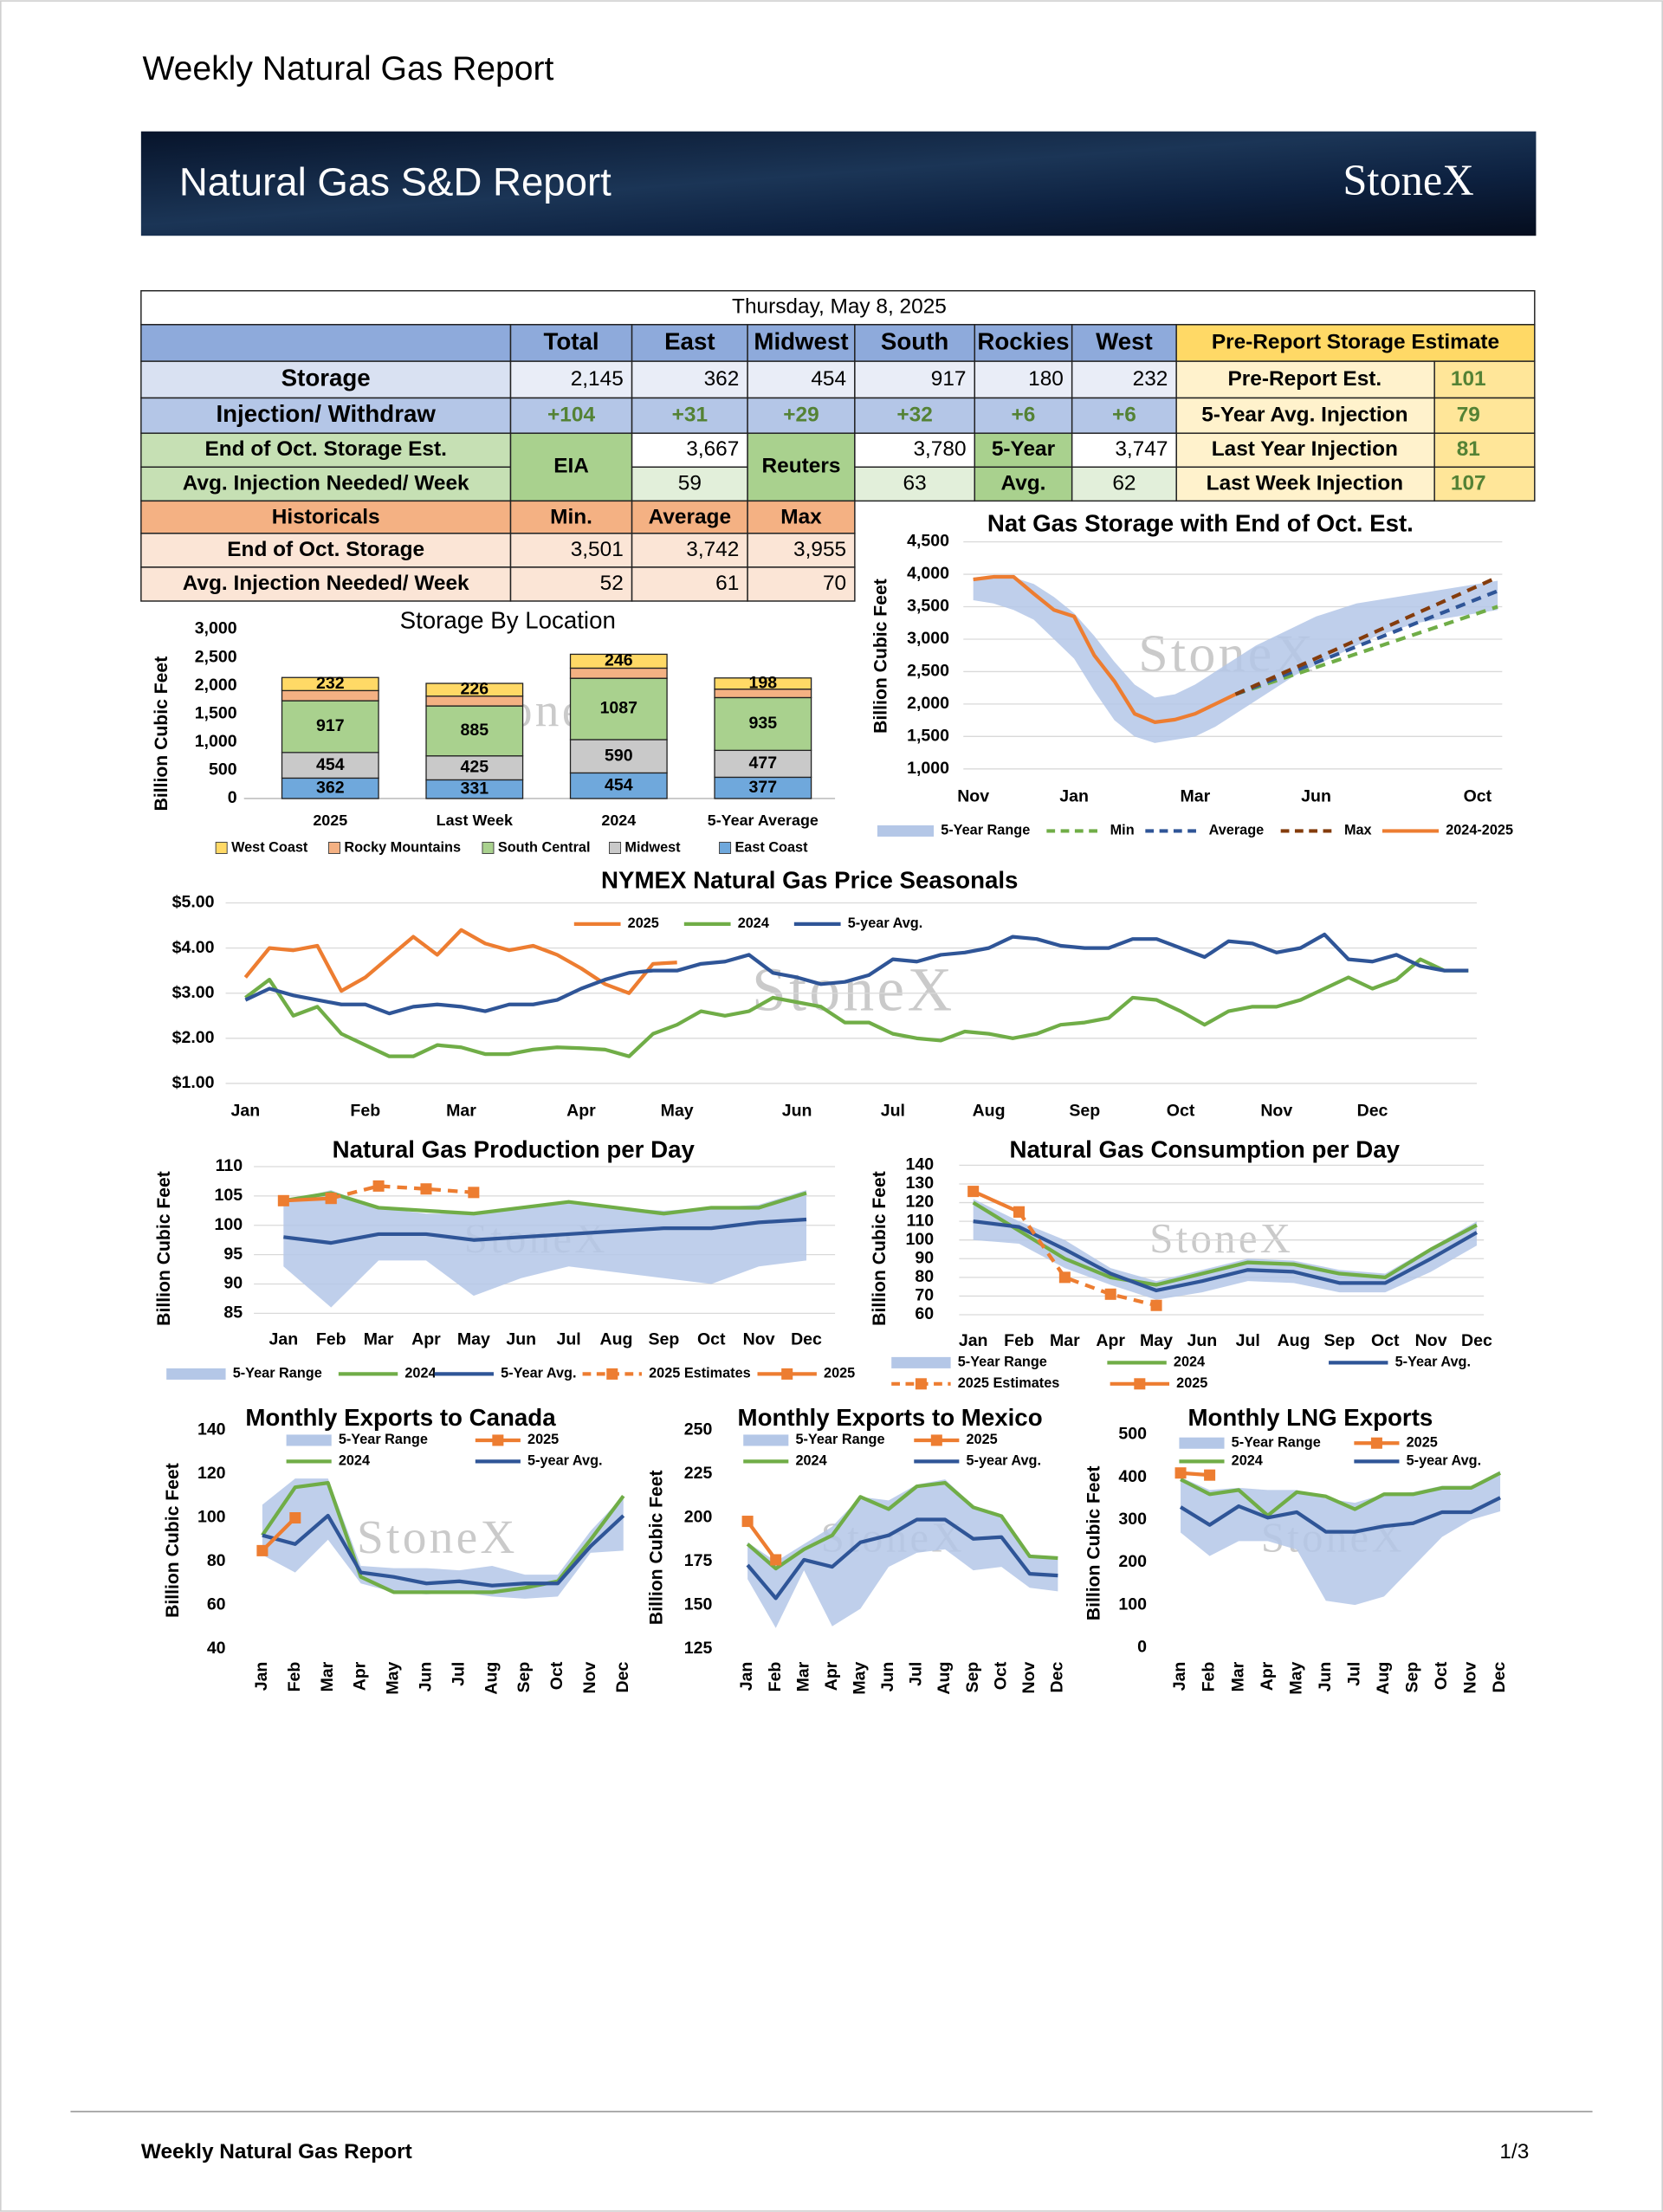 The height and width of the screenshot is (2212, 1663). I want to click on data-label: 246, so click(619, 660).